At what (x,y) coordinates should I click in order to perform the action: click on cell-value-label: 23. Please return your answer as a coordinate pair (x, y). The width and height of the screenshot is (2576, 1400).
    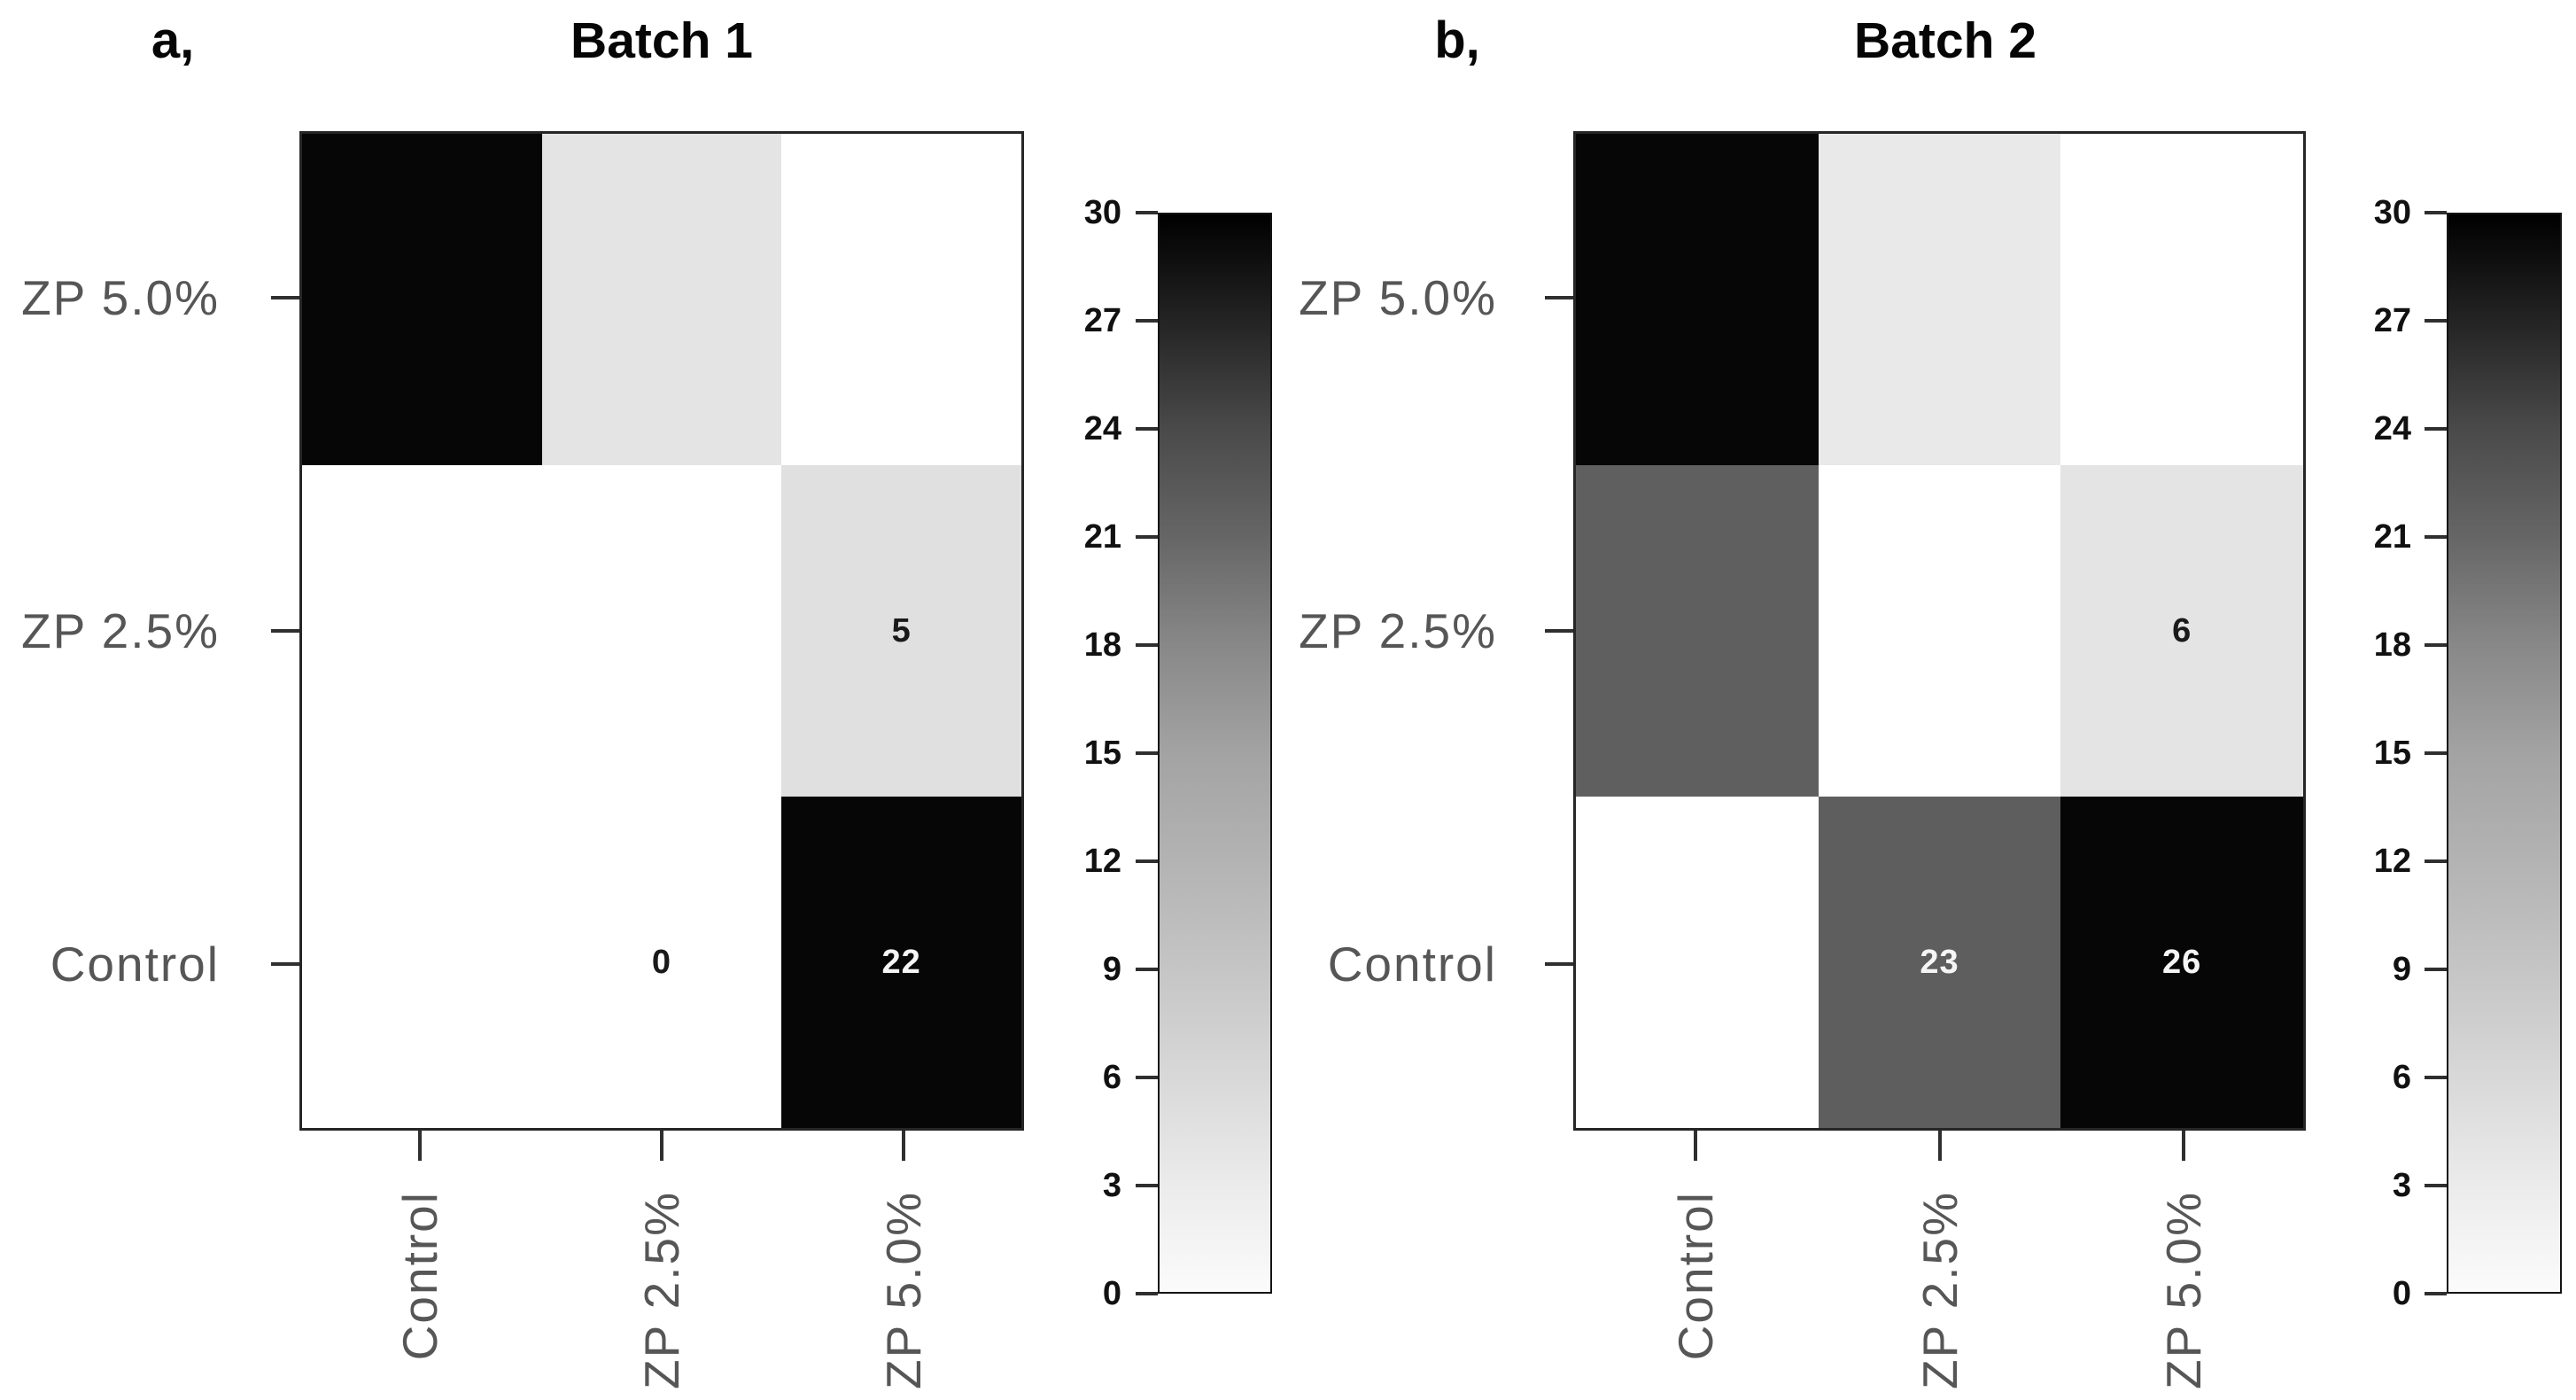
    Looking at the image, I should click on (1939, 962).